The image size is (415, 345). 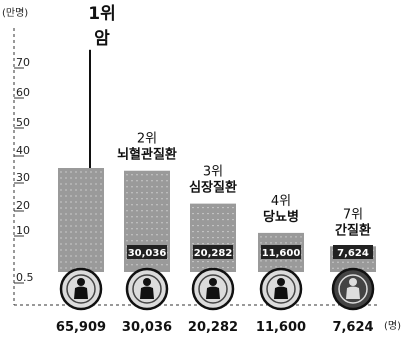 What do you see at coordinates (281, 327) in the screenshot?
I see `x-value-label: 11,600` at bounding box center [281, 327].